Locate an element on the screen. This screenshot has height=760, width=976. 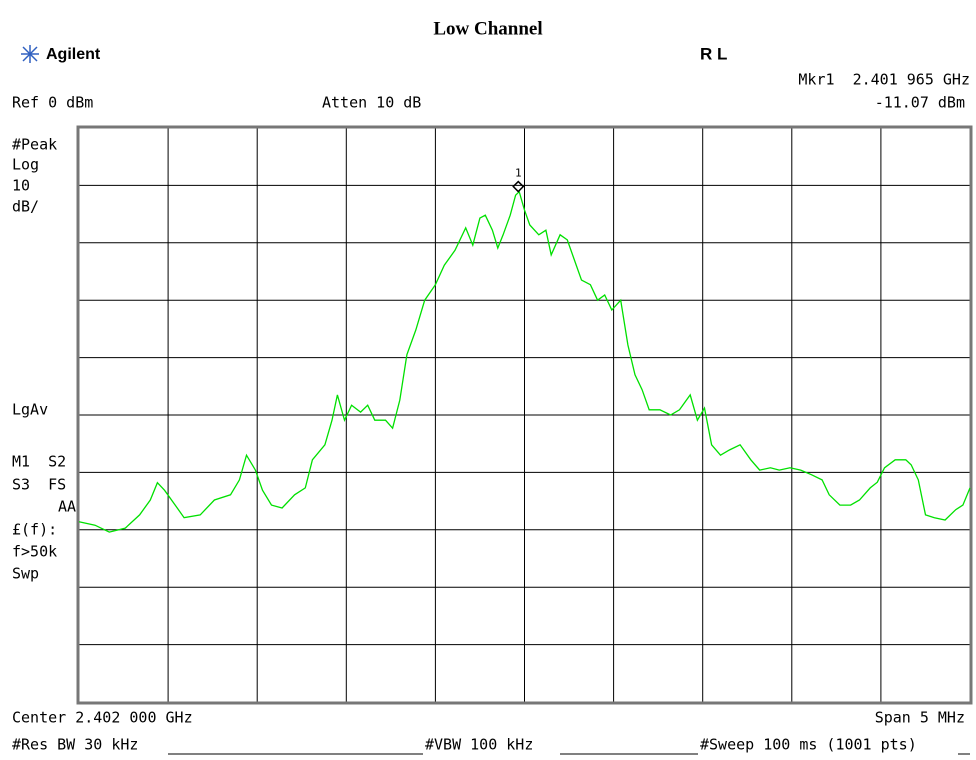
side-label: AA is located at coordinates (67, 507).